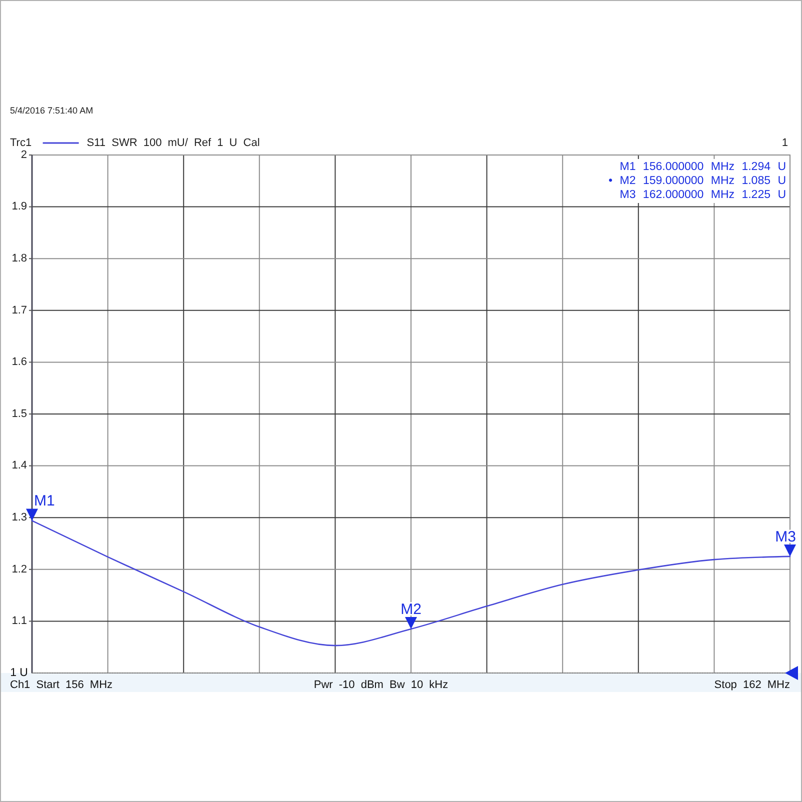 This screenshot has height=802, width=802. I want to click on y-tick-label: 1.8, so click(19, 258).